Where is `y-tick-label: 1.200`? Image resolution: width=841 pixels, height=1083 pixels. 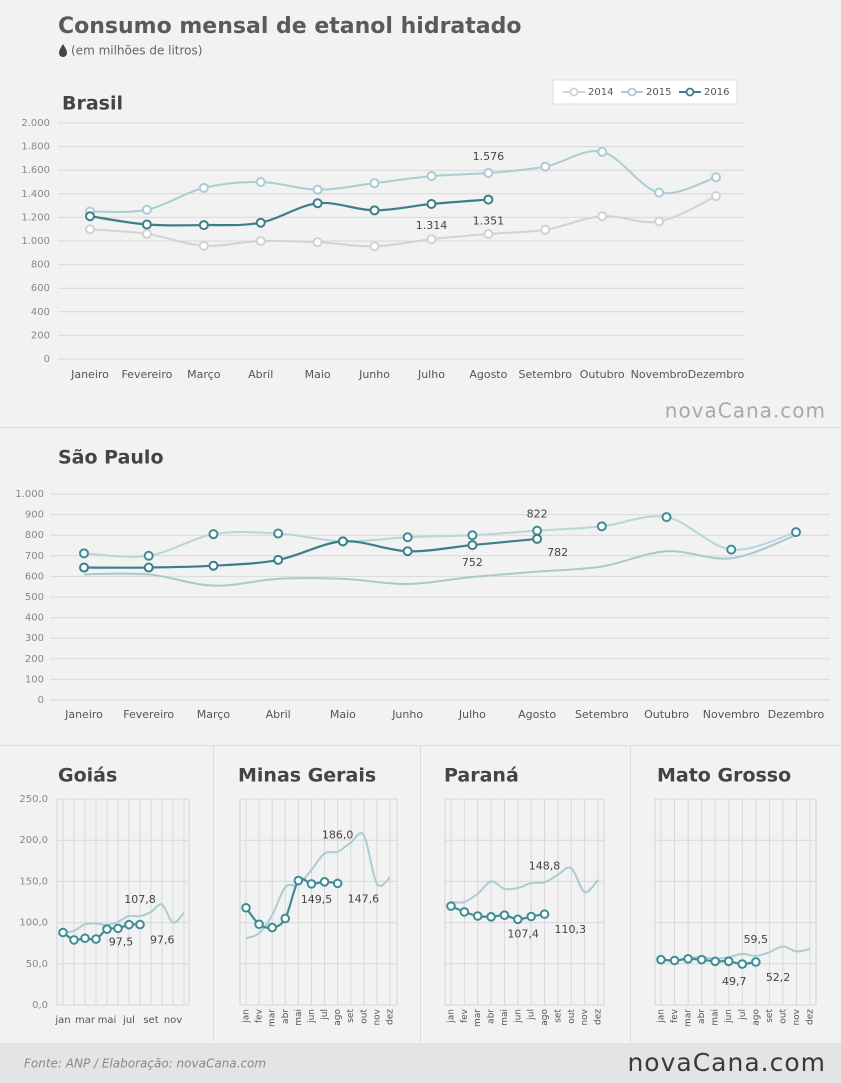
y-tick-label: 1.200 is located at coordinates (35, 217).